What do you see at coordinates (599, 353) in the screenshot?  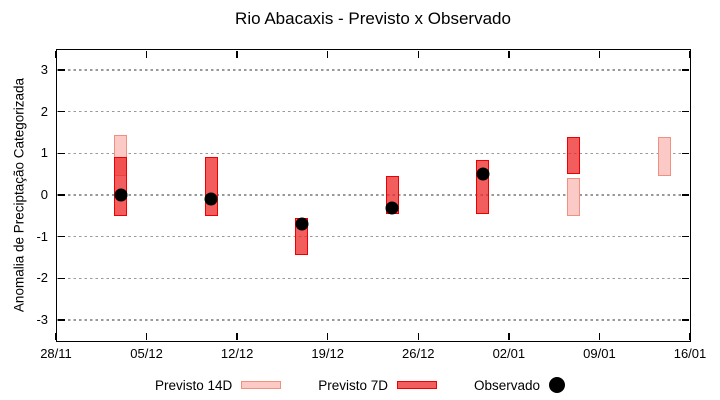 I see `x-tick-label: 09/01` at bounding box center [599, 353].